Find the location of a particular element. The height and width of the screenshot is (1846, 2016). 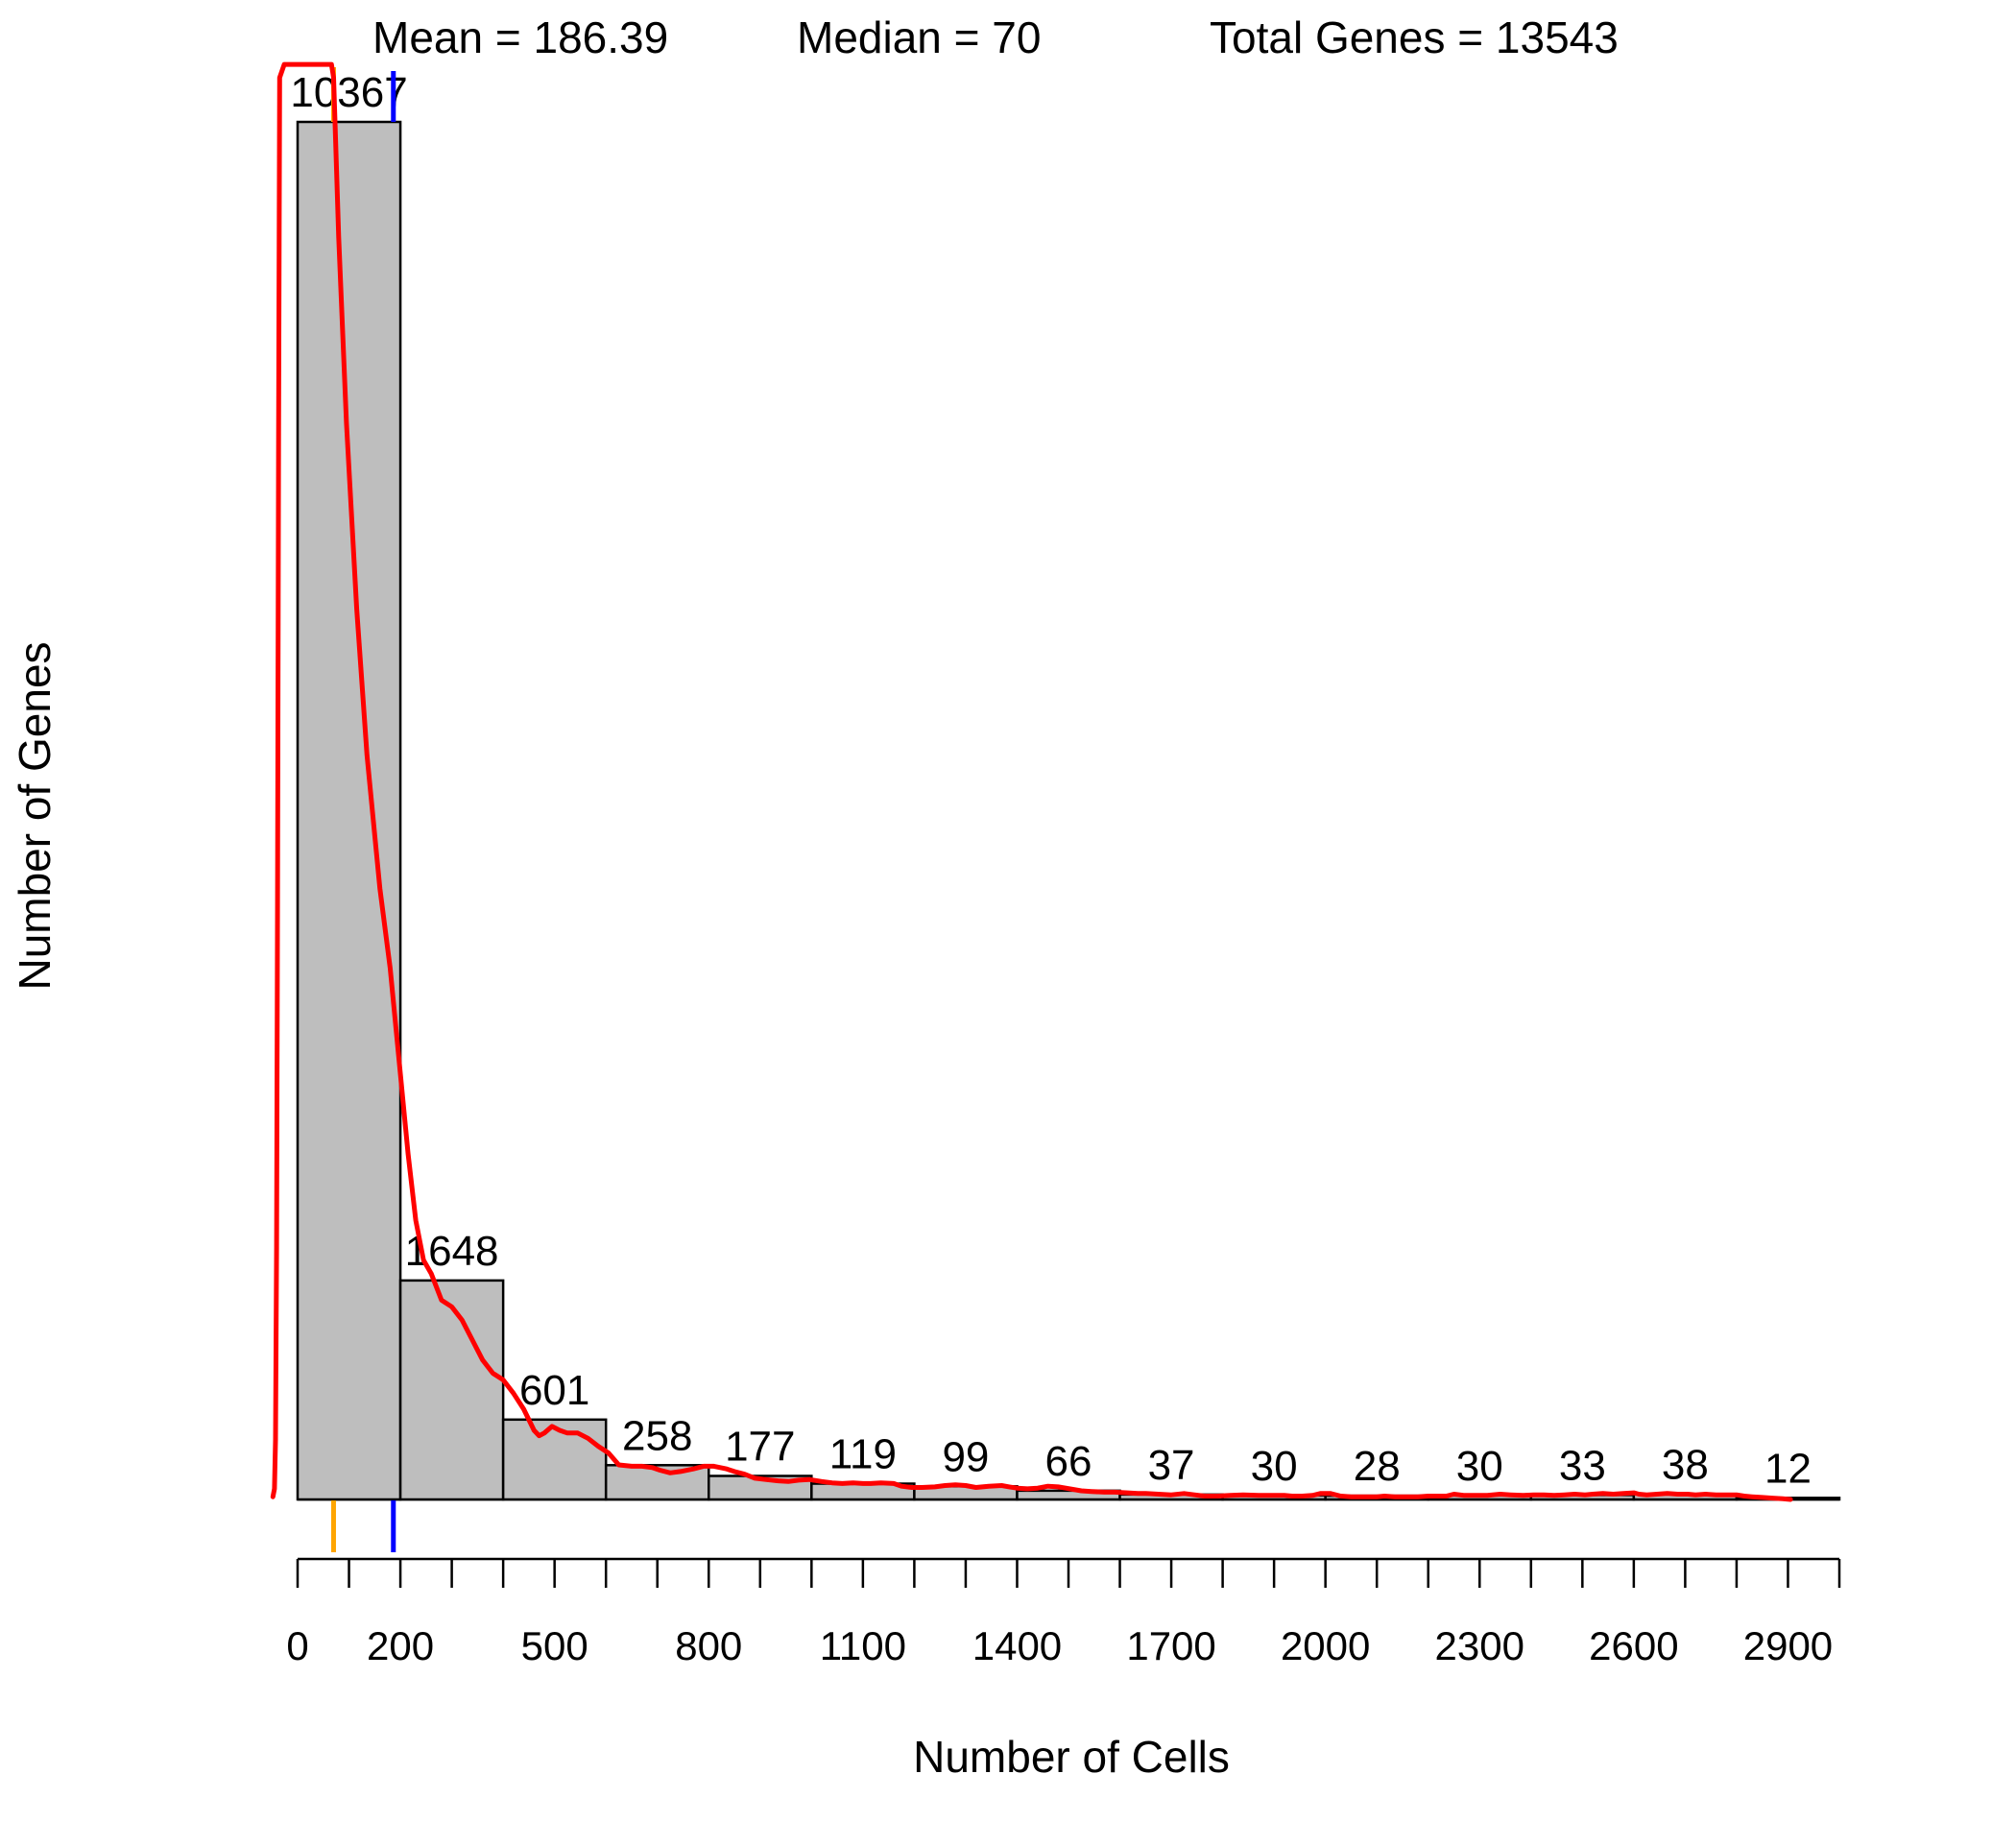

x-tick-label: 1400 is located at coordinates (1017, 1645).